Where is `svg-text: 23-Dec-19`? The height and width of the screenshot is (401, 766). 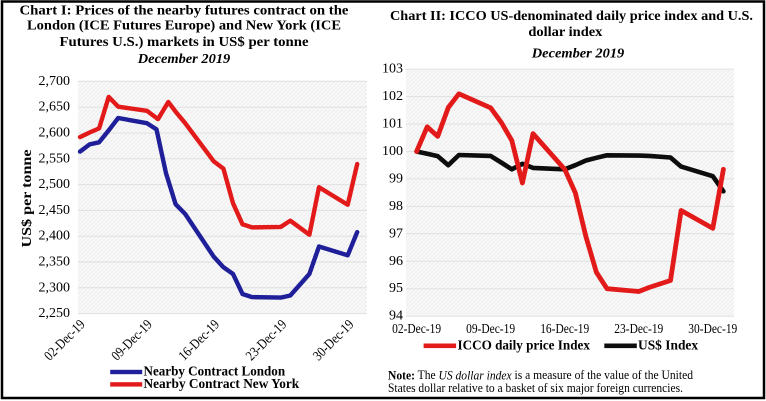 svg-text: 23-Dec-19 is located at coordinates (638, 329).